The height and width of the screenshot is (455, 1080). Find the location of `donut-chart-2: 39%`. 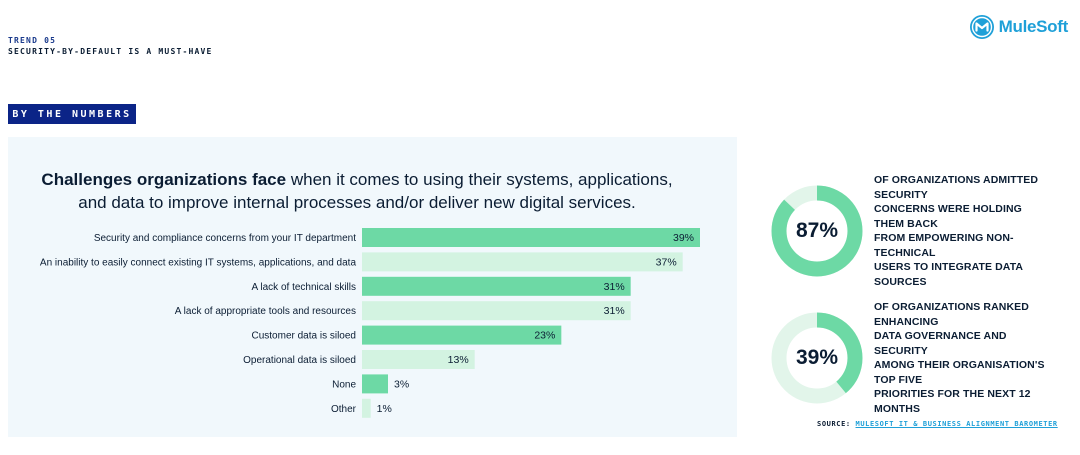

donut-chart-2: 39% is located at coordinates (817, 358).